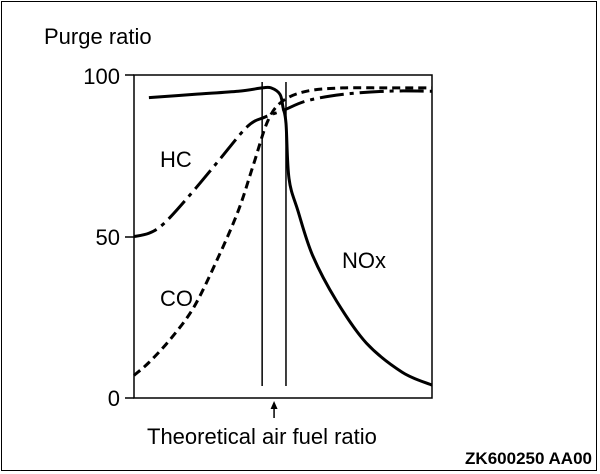 Image resolution: width=600 pixels, height=474 pixels. Describe the element at coordinates (108, 237) in the screenshot. I see `y-tick-label: 50` at that location.